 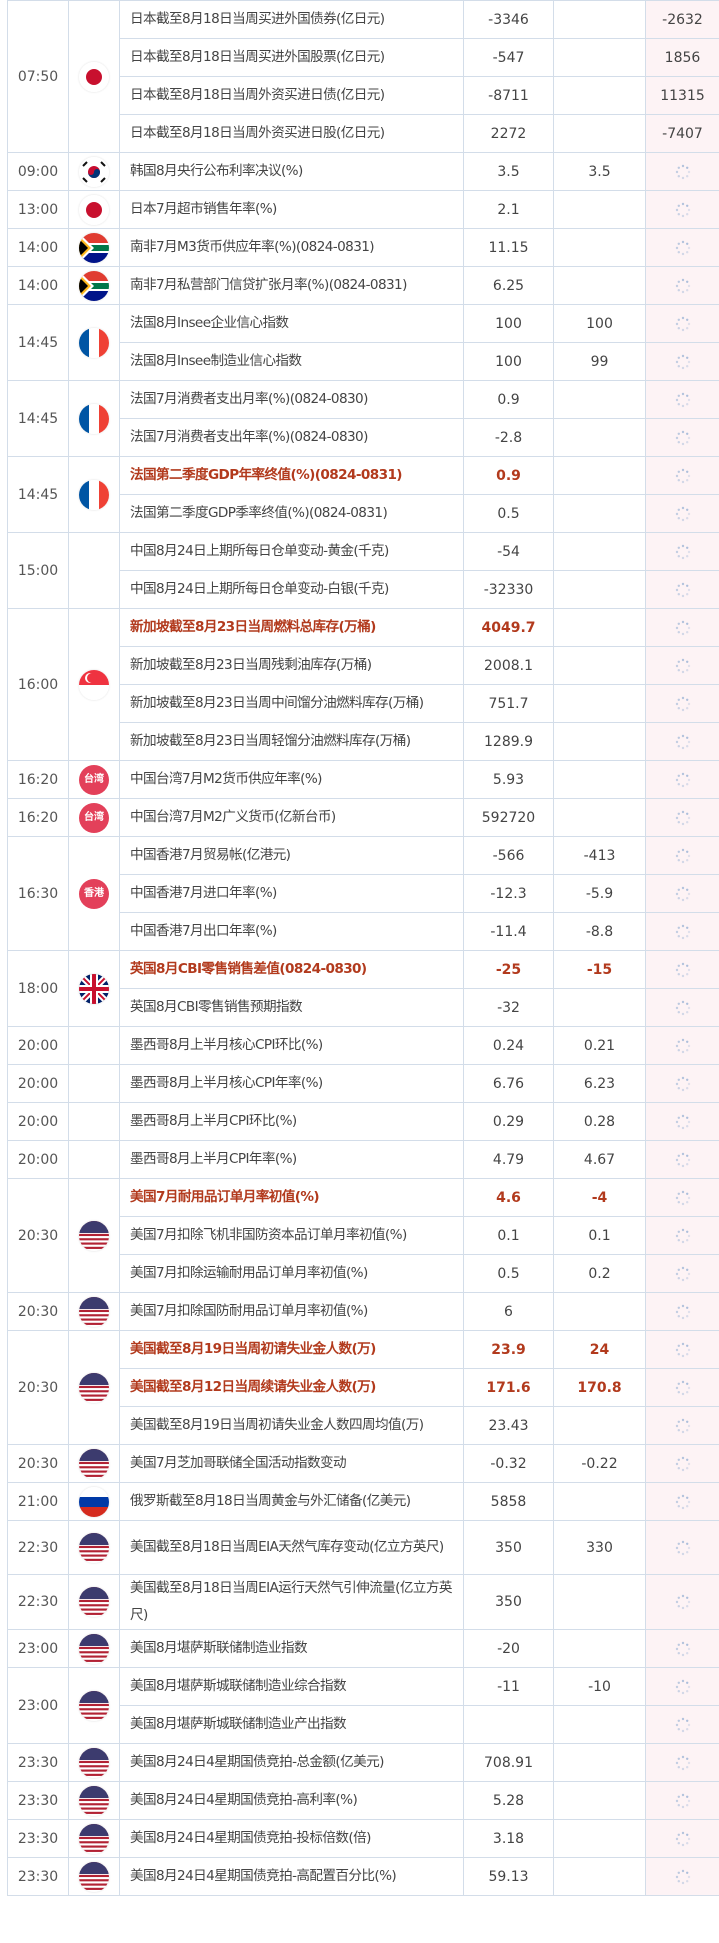 What do you see at coordinates (599, 1159) in the screenshot?
I see `forecast-value: 4.67` at bounding box center [599, 1159].